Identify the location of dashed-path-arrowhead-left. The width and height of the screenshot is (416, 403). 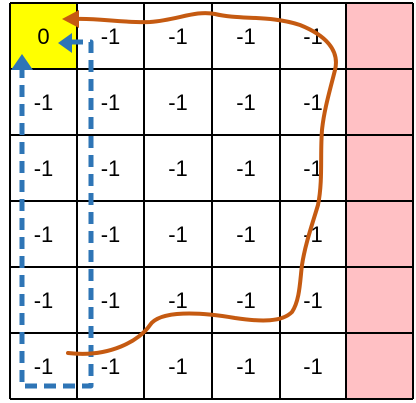
(65, 43).